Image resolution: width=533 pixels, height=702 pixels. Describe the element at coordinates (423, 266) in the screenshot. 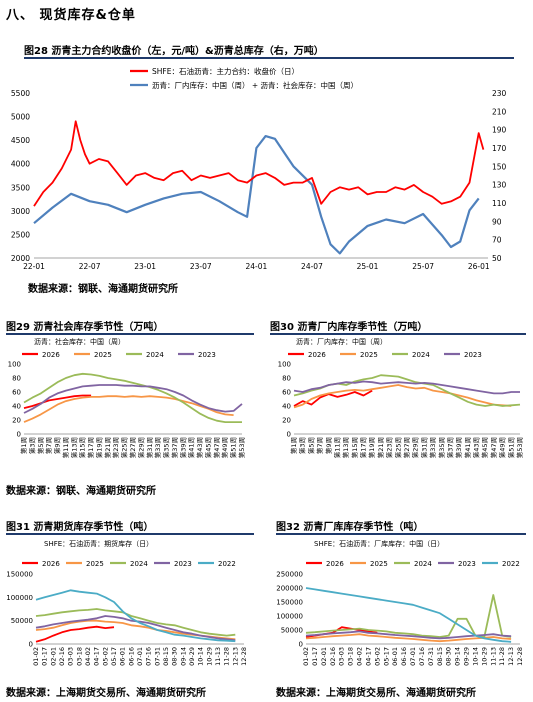

I see `c28-xtick-25-07: 25-07` at that location.